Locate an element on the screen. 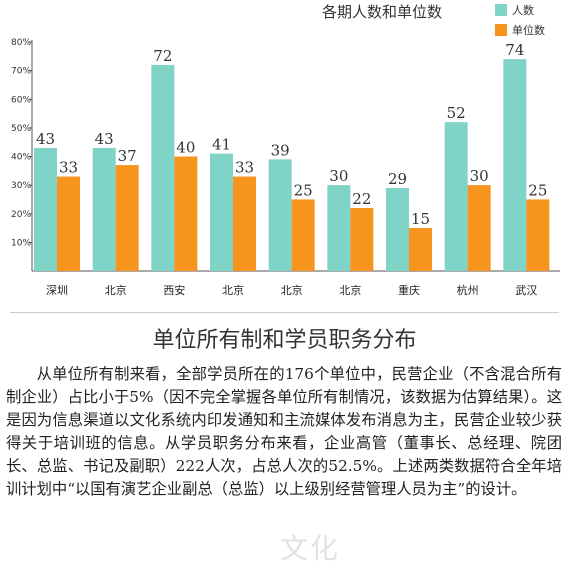  y-tick-label: 30% is located at coordinates (21, 186).